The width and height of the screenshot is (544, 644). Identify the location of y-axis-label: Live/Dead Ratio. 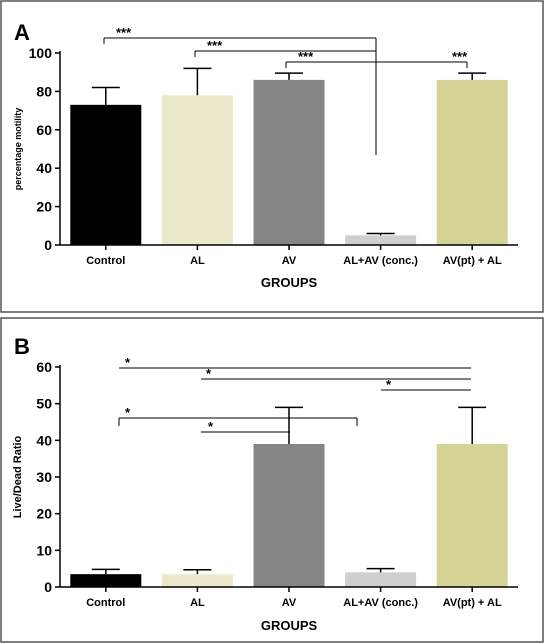
(18, 476).